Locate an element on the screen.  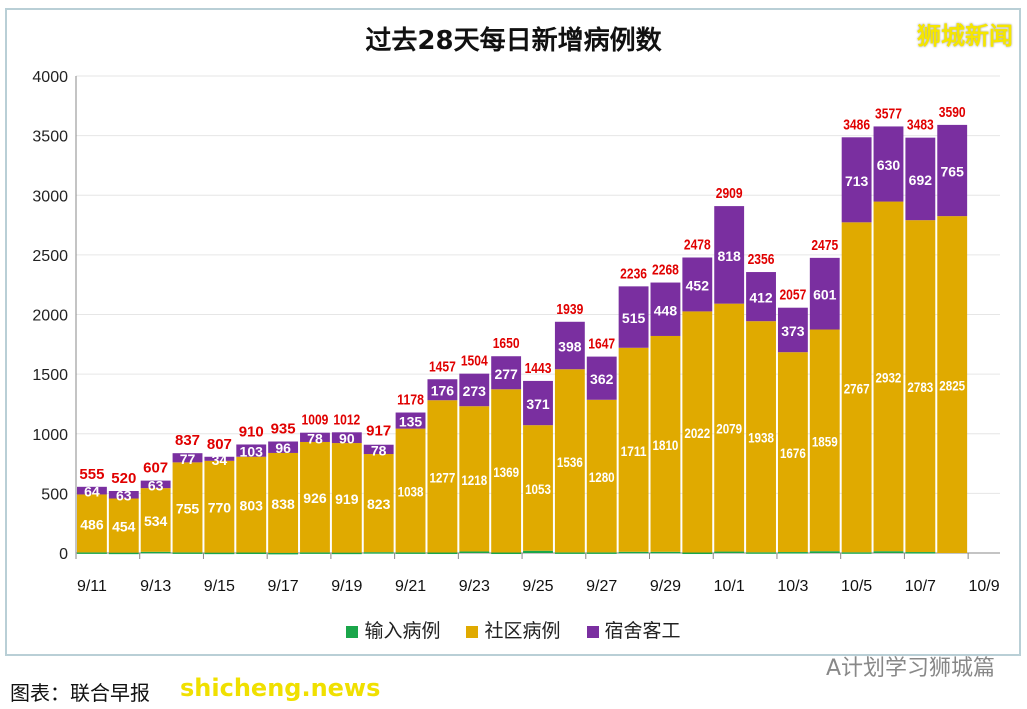
bar-value-label: 1218 is located at coordinates (474, 480).